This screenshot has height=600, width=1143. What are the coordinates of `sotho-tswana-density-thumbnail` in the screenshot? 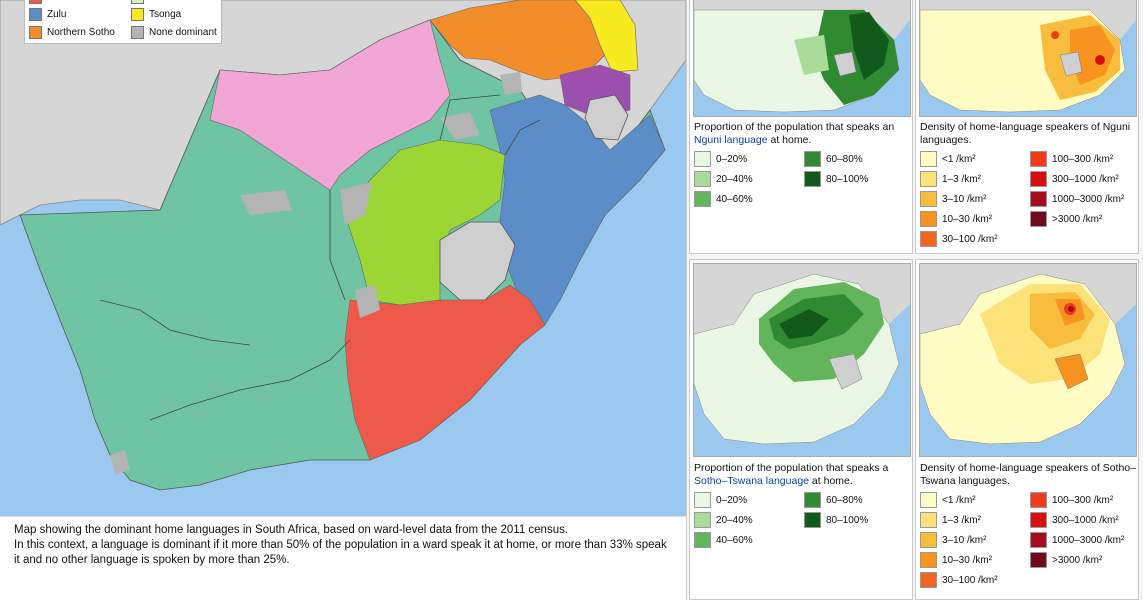 It's located at (1028, 360).